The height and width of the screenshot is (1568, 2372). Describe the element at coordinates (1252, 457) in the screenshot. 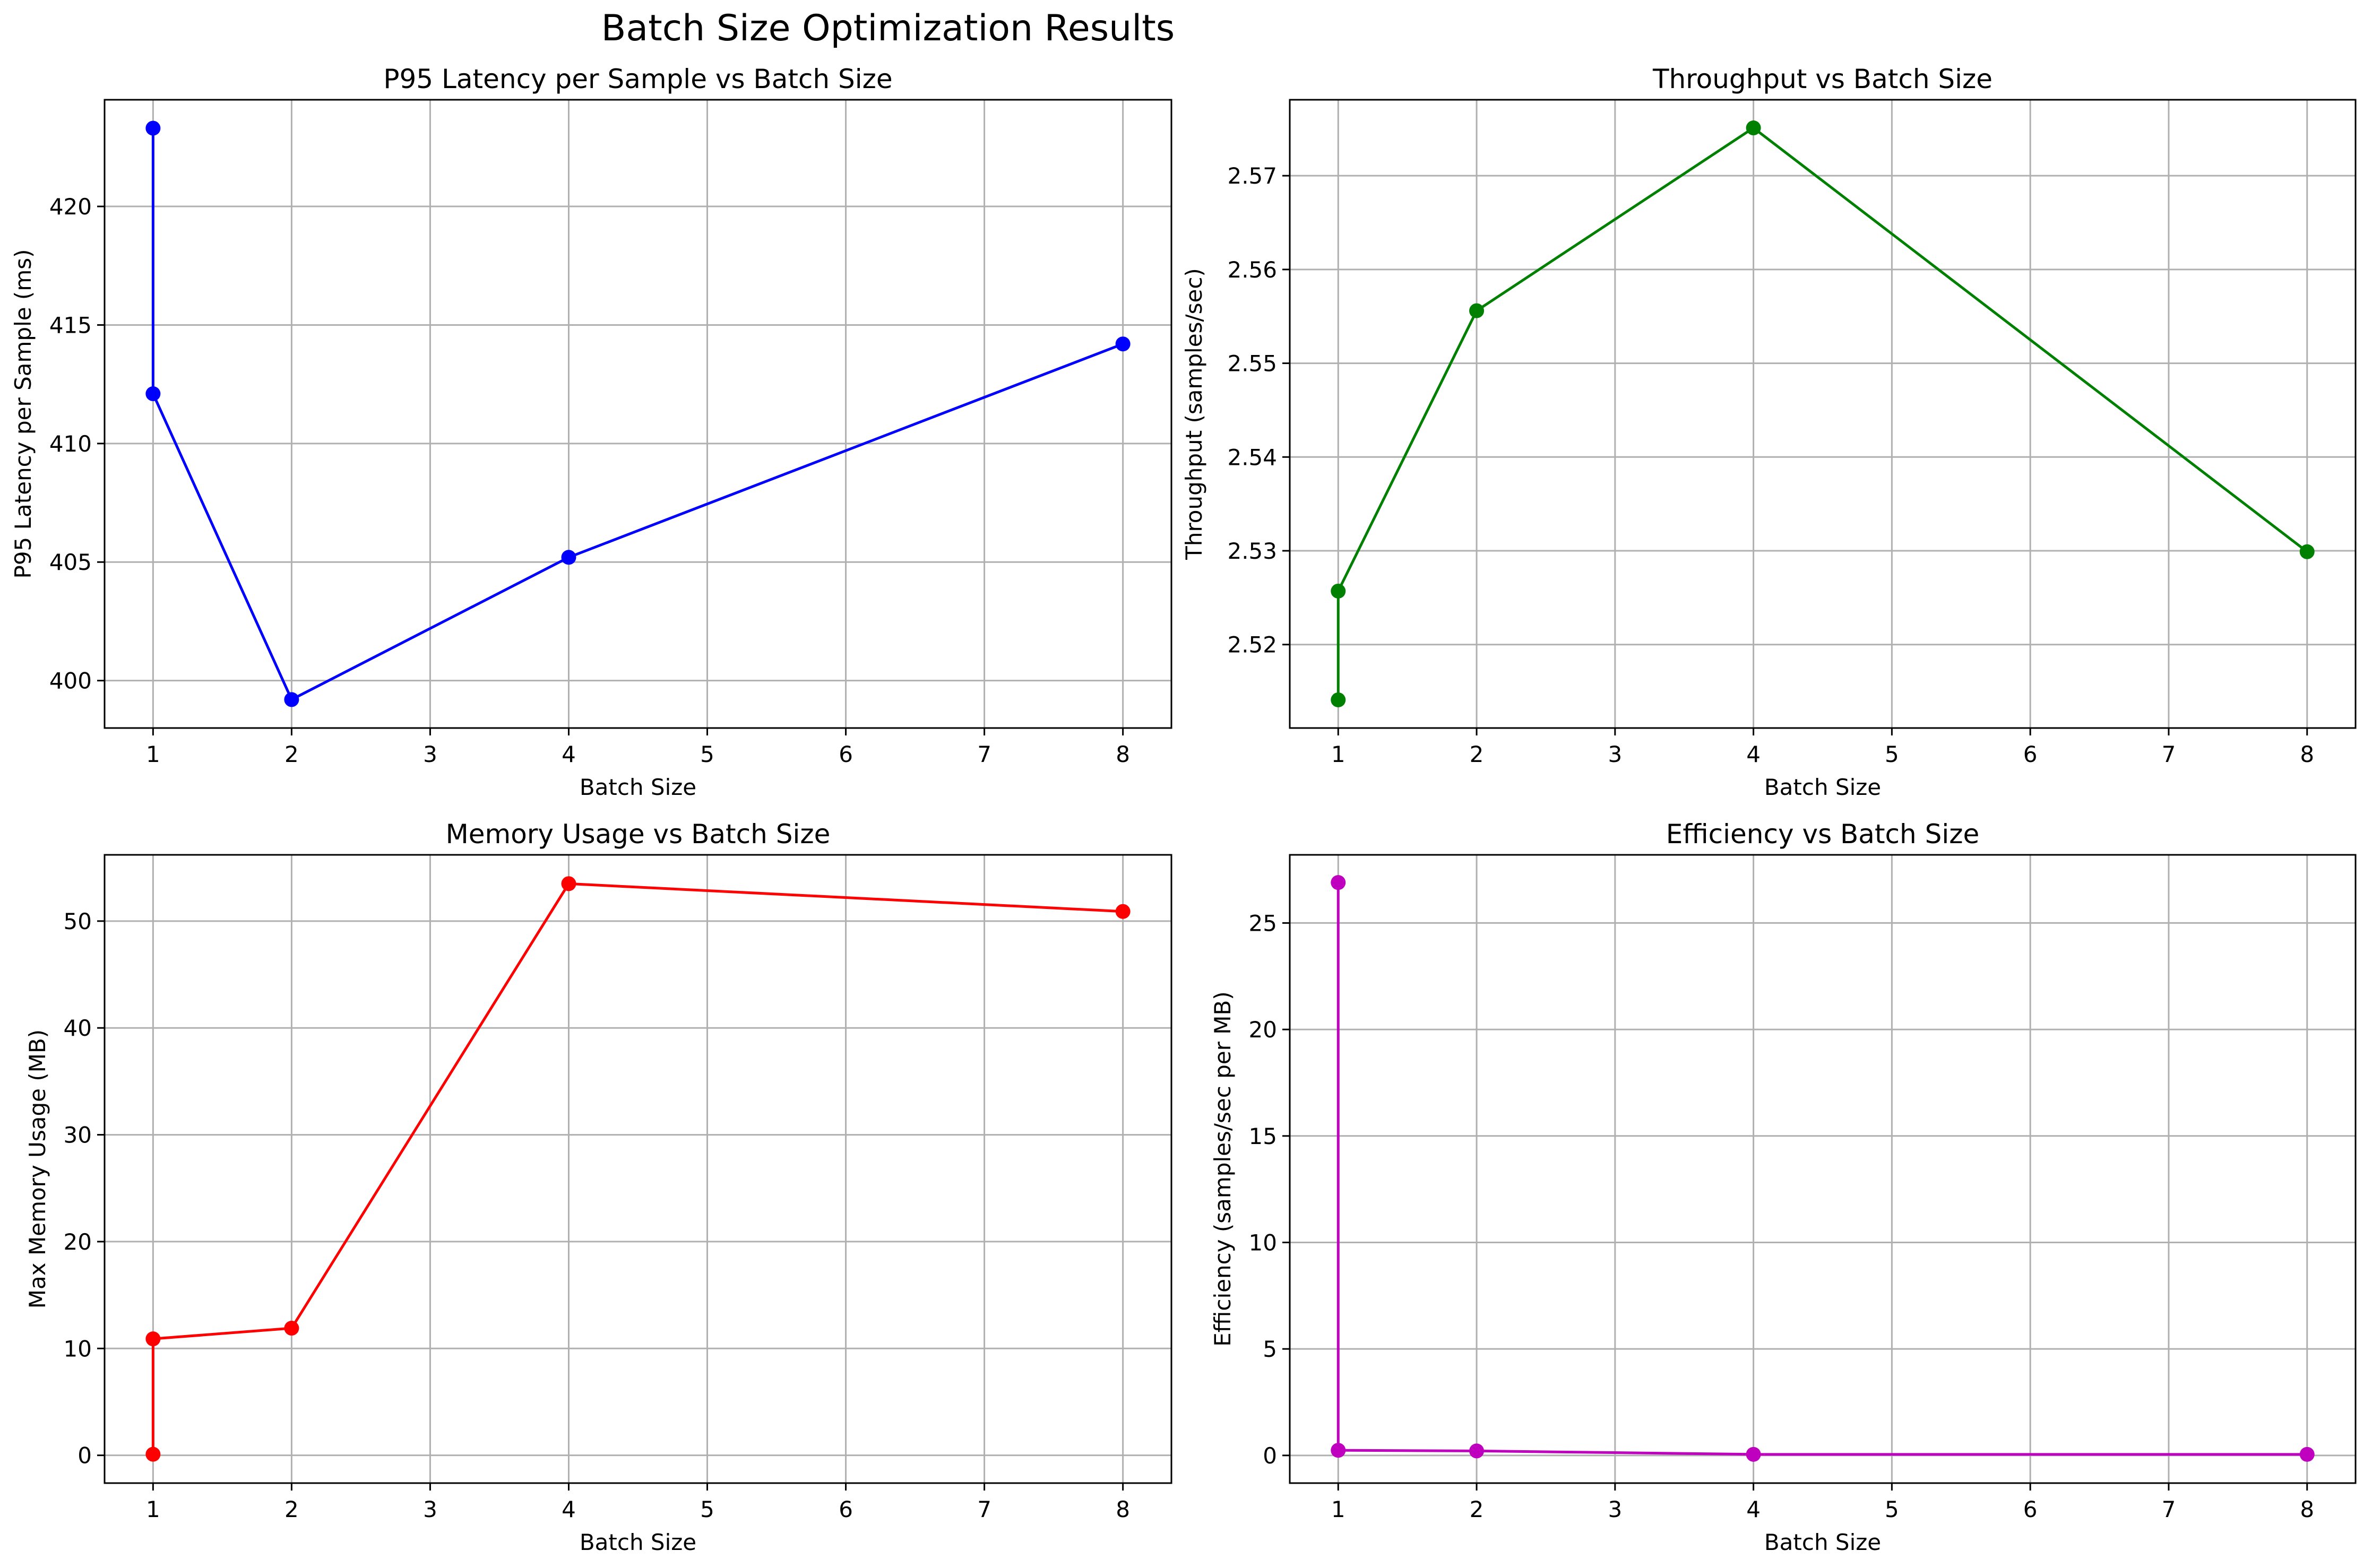

I see `y-tick-label: 2.54` at that location.